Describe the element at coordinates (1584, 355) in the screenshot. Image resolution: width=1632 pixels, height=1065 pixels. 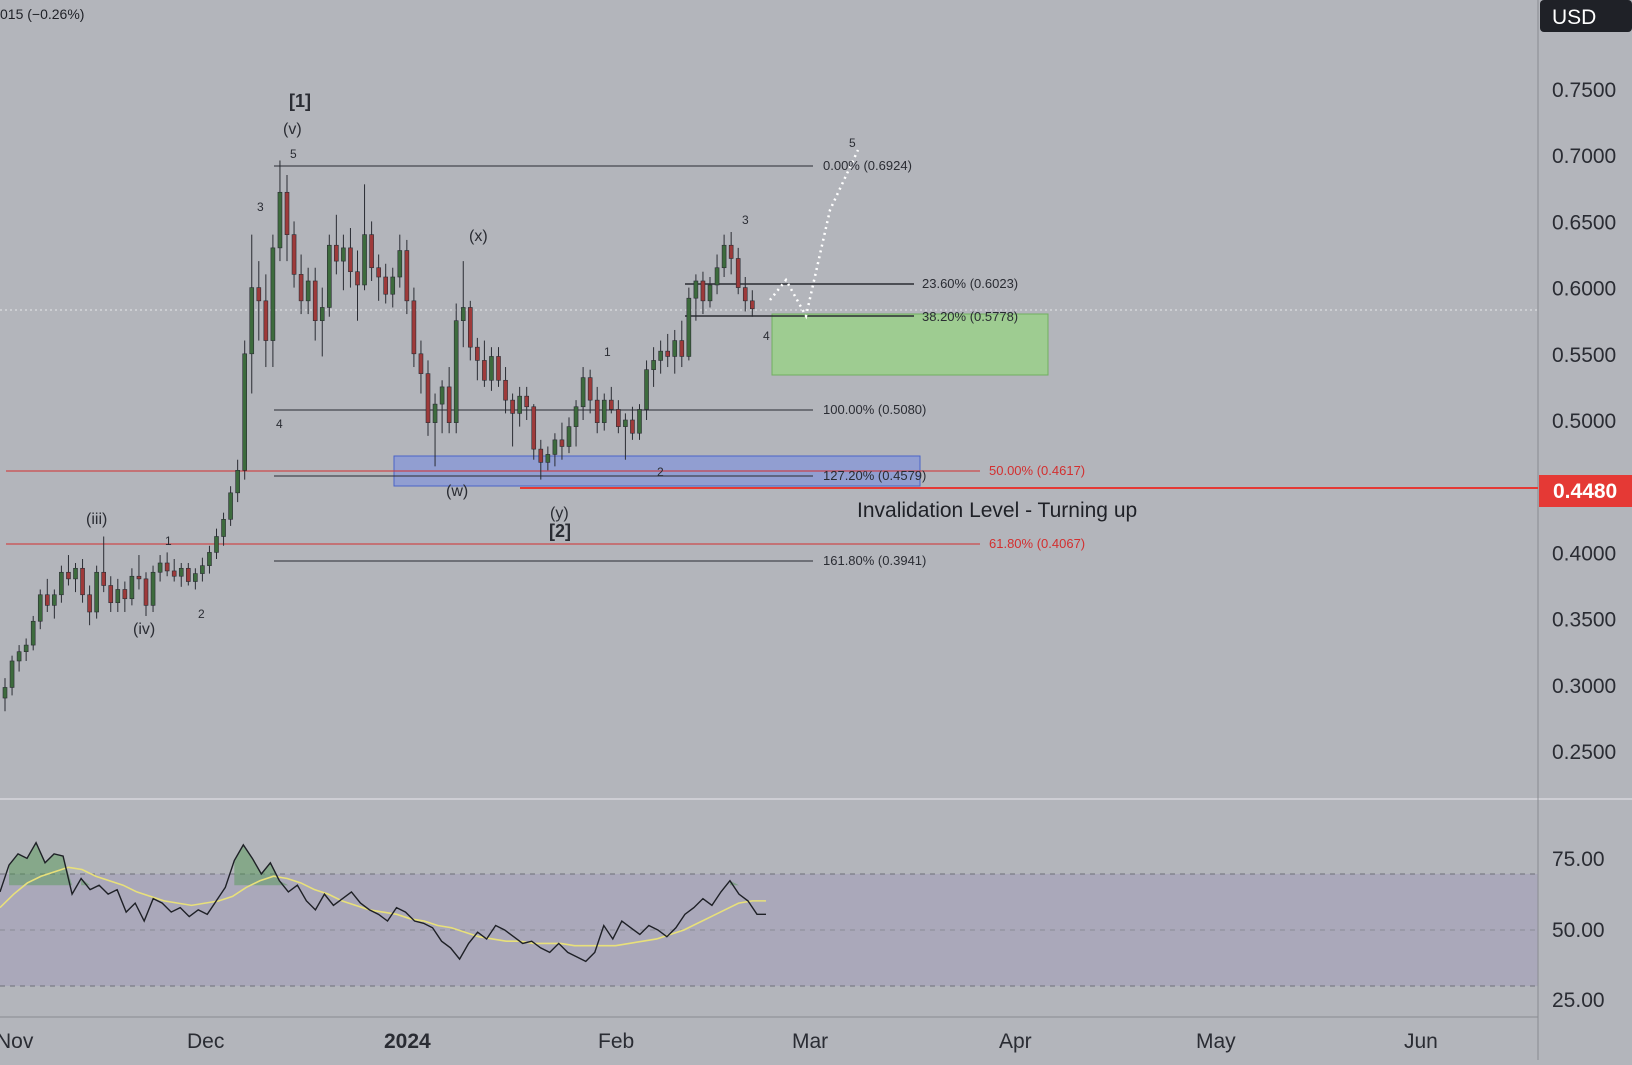
I see `price-tick: 0.5500` at that location.